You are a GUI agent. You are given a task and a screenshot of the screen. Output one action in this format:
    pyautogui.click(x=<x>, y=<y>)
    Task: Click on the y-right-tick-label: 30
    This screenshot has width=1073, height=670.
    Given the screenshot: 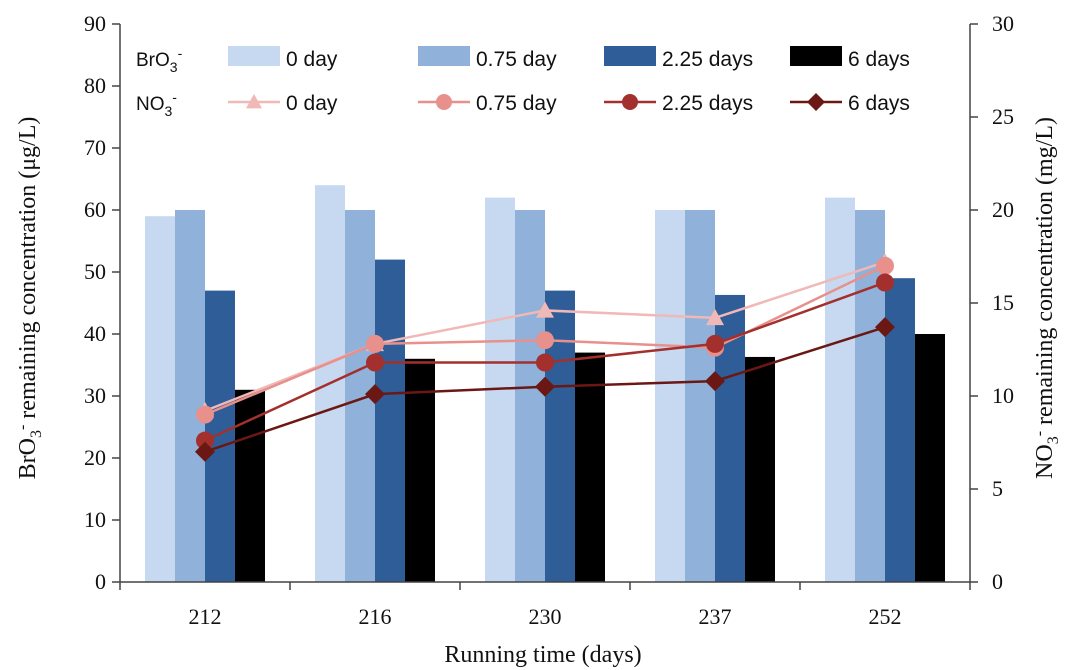 What is the action you would take?
    pyautogui.click(x=1003, y=23)
    